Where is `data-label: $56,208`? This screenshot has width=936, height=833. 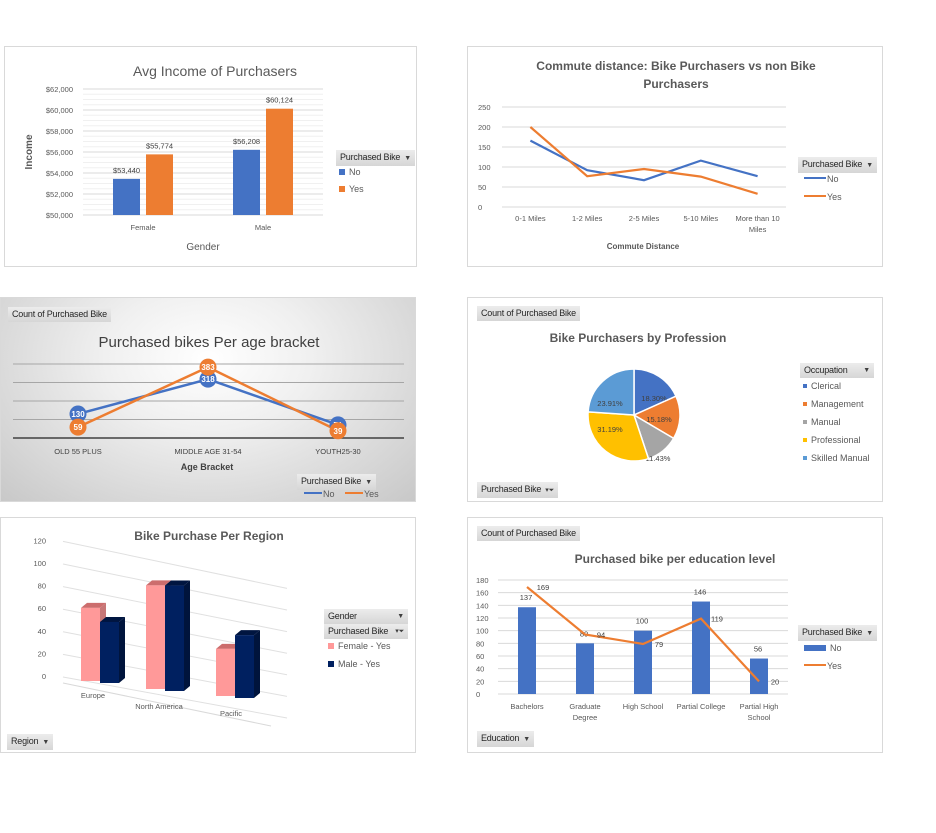 data-label: $56,208 is located at coordinates (246, 141).